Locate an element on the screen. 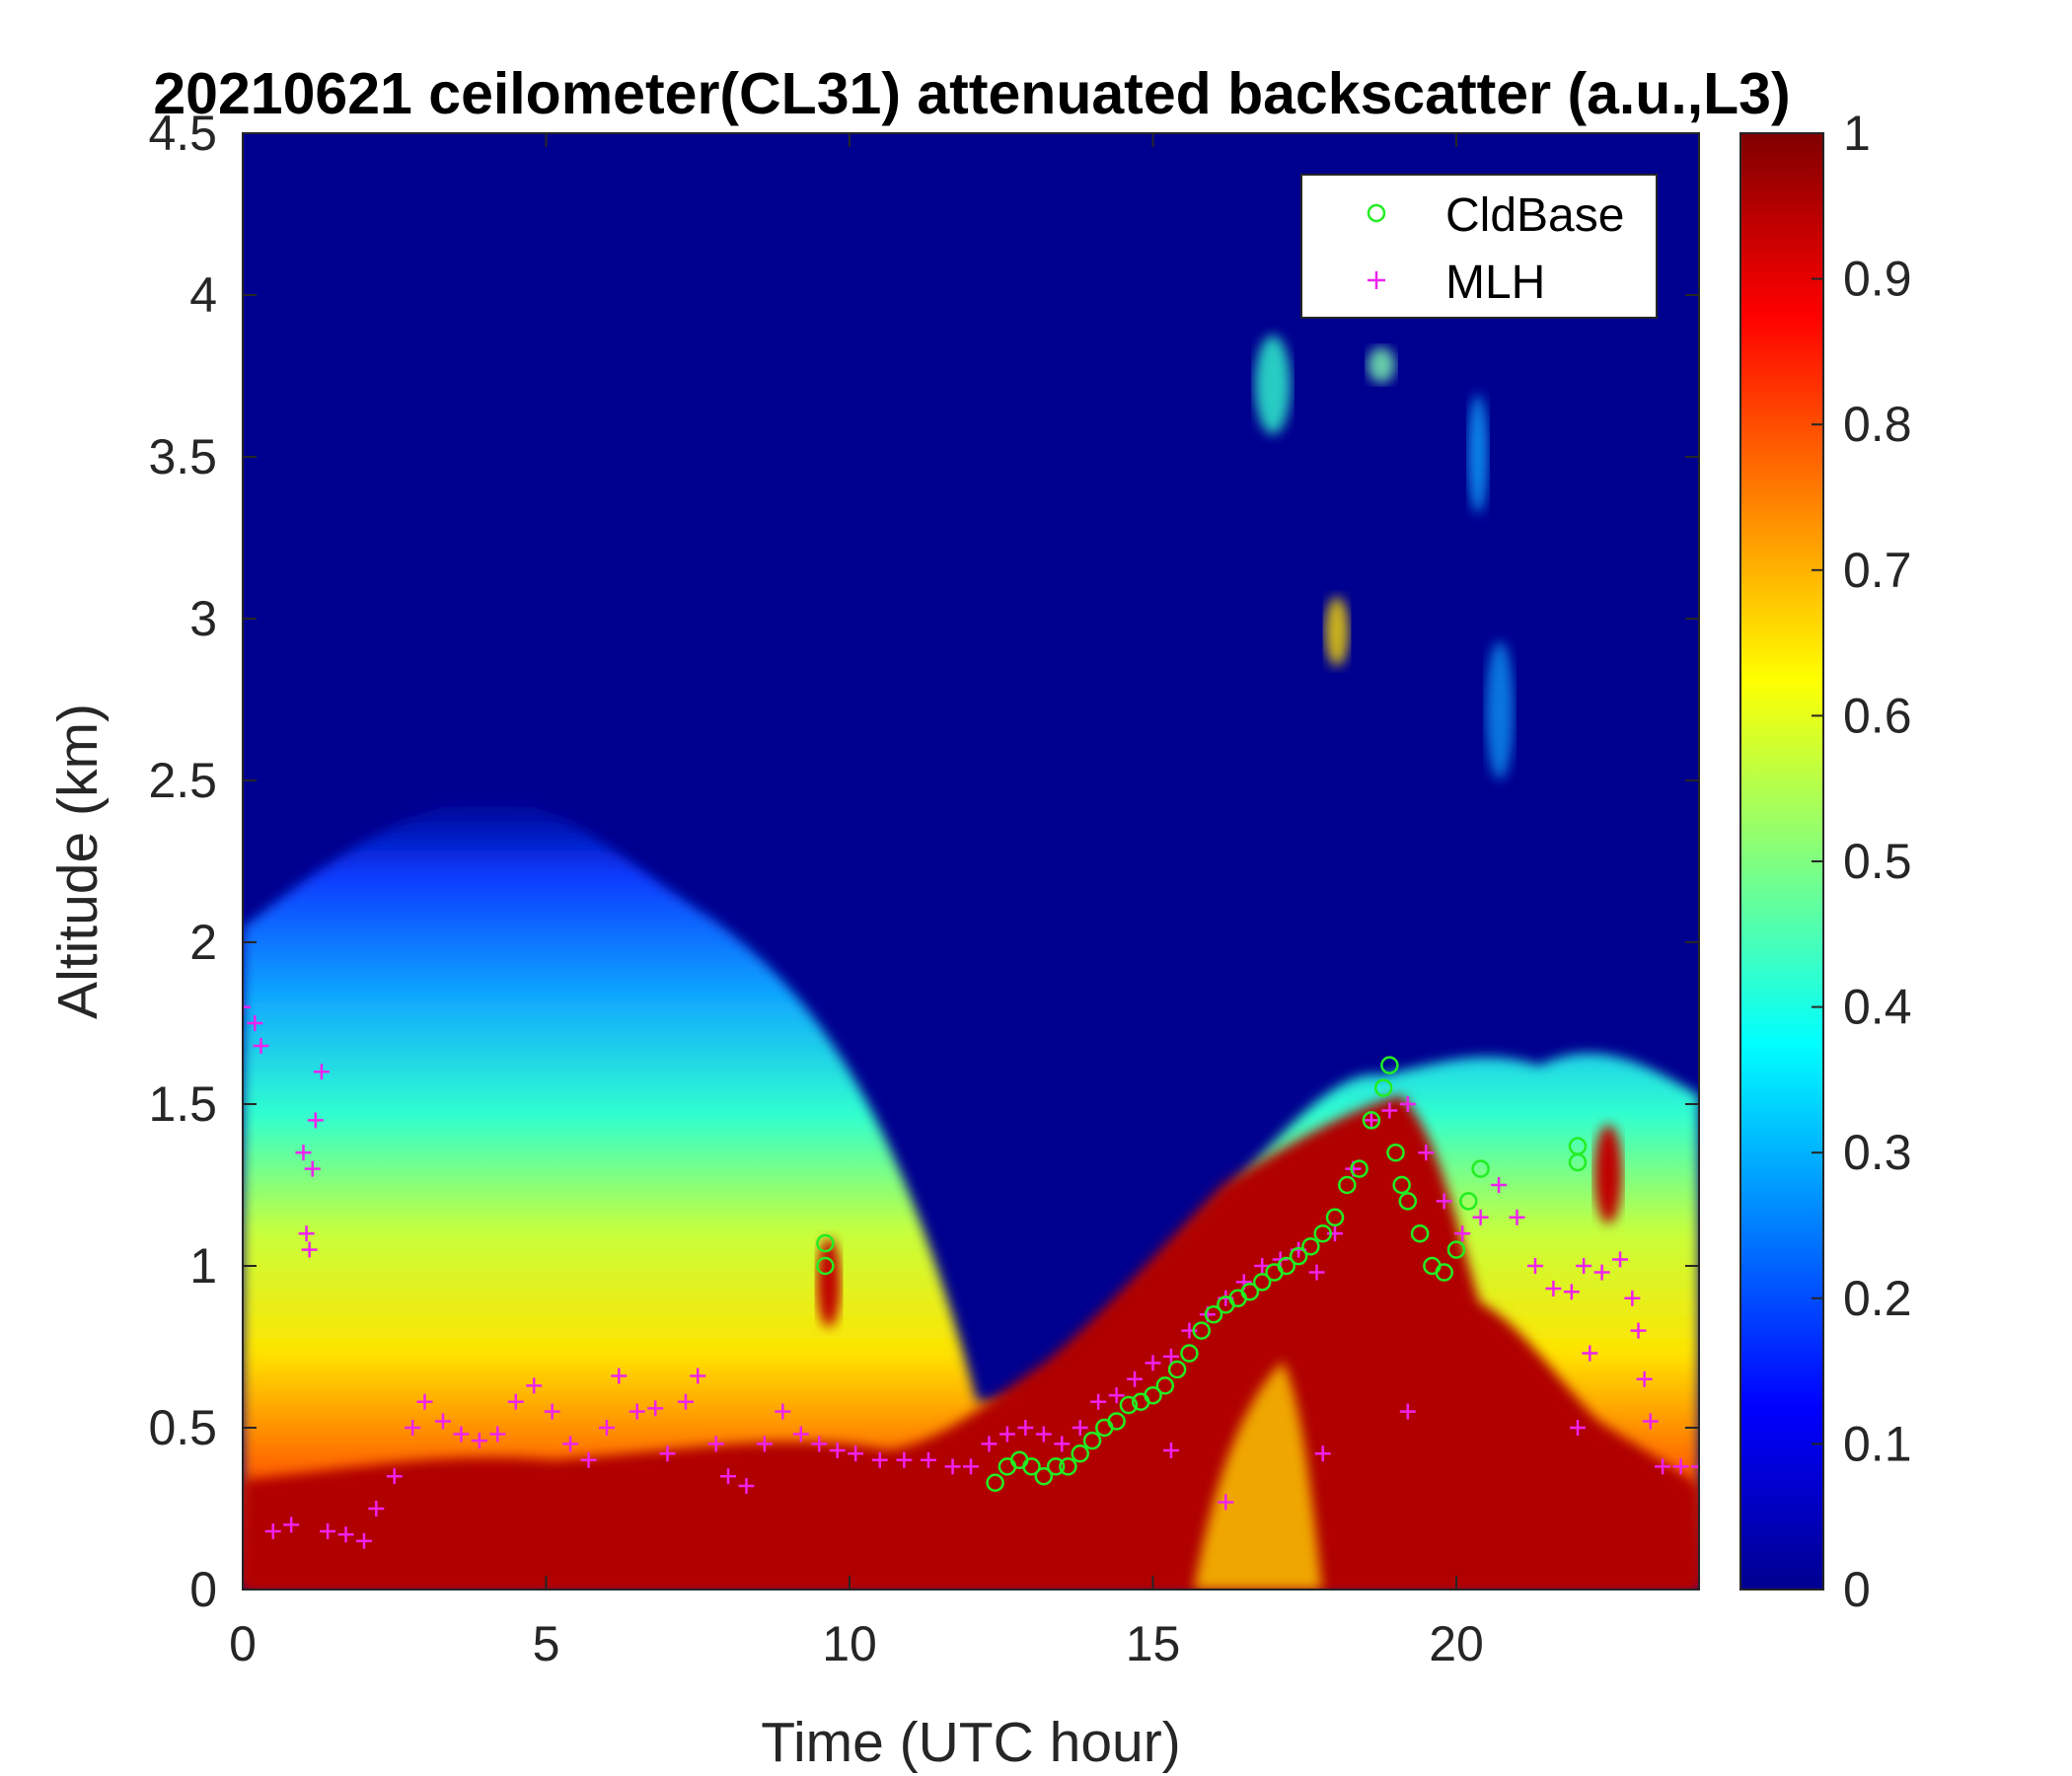  colorbar is located at coordinates (1781, 862).